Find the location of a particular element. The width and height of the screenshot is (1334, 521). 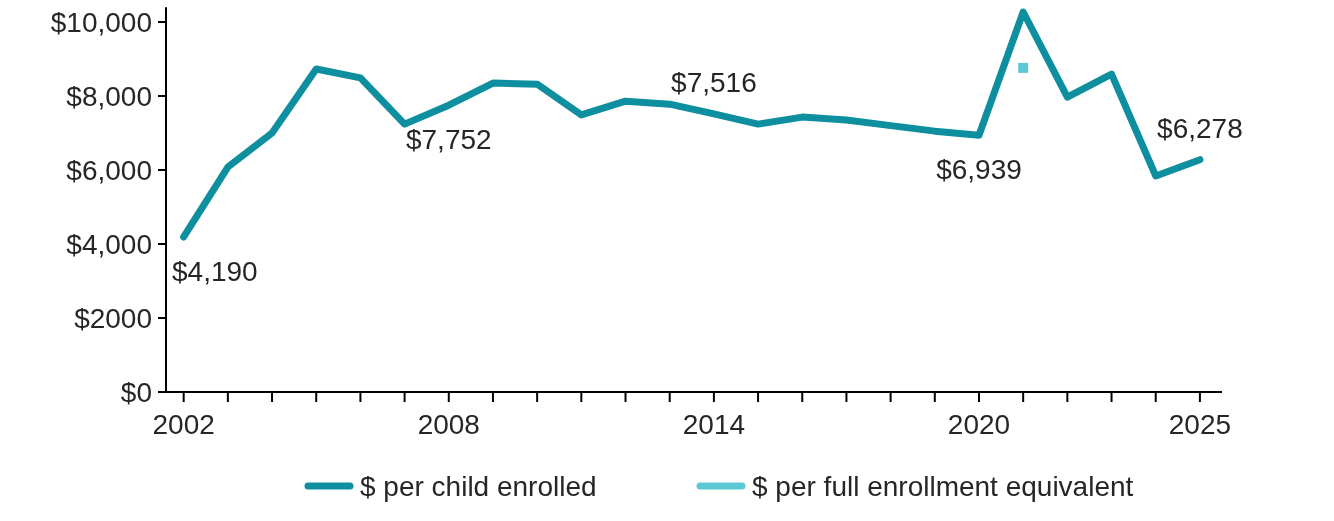

x-tick-label: 2014 is located at coordinates (714, 424).